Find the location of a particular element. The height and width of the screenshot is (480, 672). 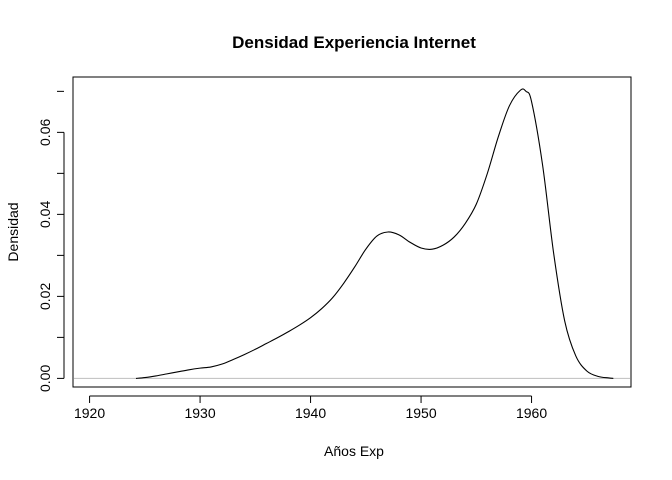

y-axis: 0.00 0.02 0.04 0.06 is located at coordinates (51, 241).